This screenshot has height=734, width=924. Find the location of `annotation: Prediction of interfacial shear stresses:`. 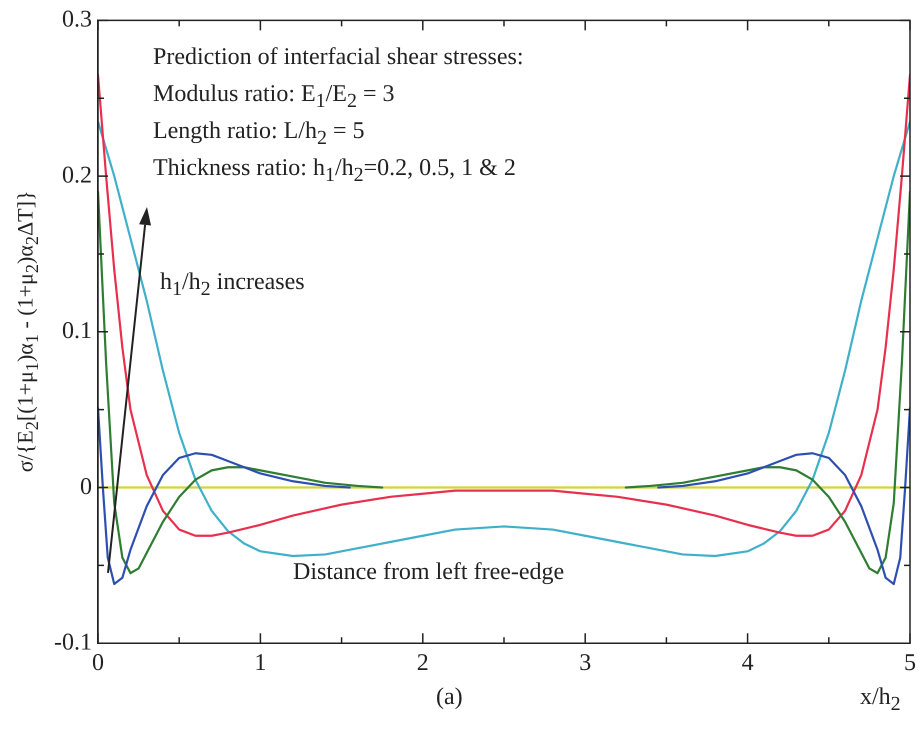

annotation: Prediction of interfacial shear stresses: is located at coordinates (338, 57).